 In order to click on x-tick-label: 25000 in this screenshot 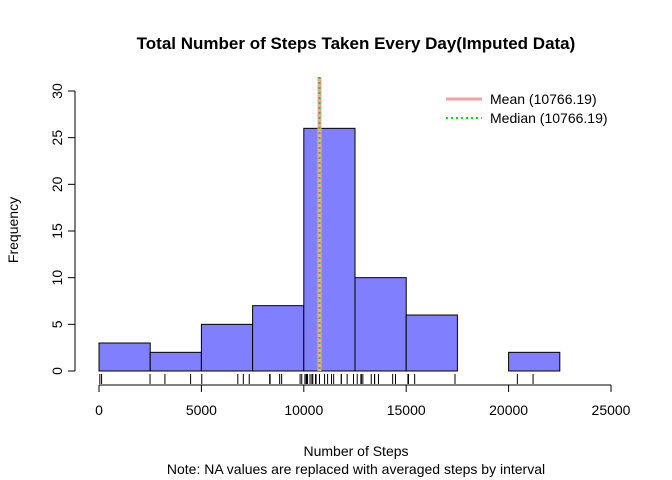, I will do `click(611, 410)`.